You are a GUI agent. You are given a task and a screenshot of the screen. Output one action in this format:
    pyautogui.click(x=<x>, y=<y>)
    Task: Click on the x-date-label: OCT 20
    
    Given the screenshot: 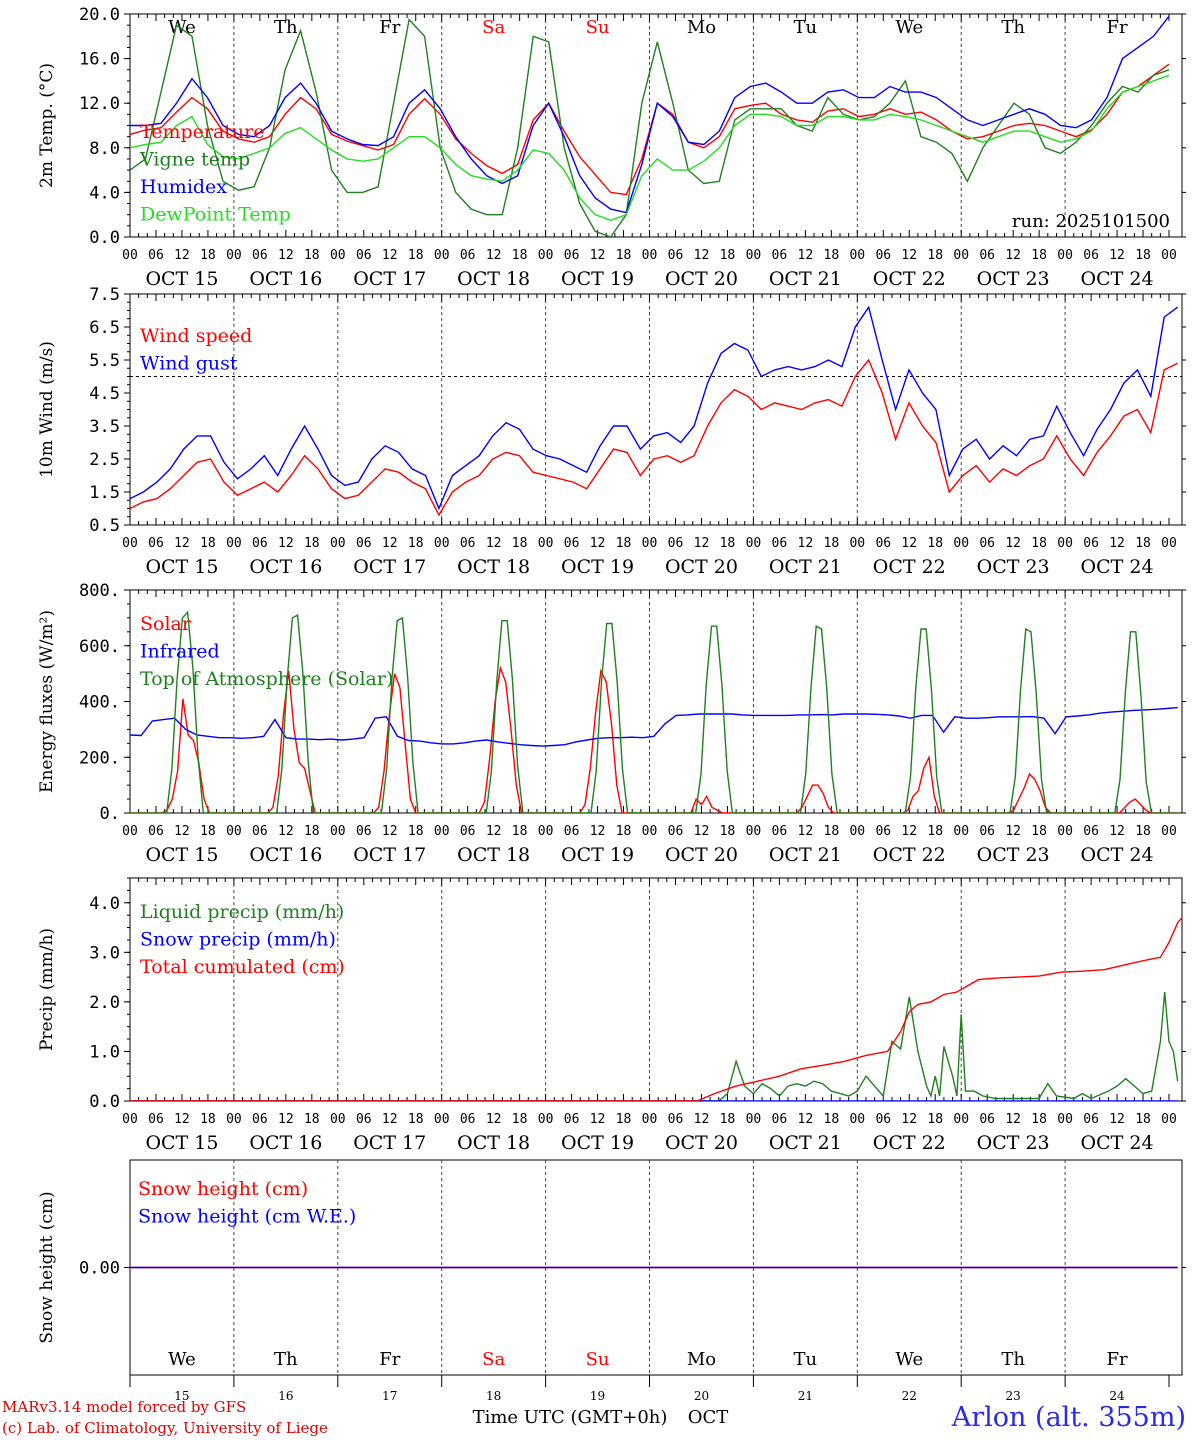 What is the action you would take?
    pyautogui.click(x=701, y=1143)
    